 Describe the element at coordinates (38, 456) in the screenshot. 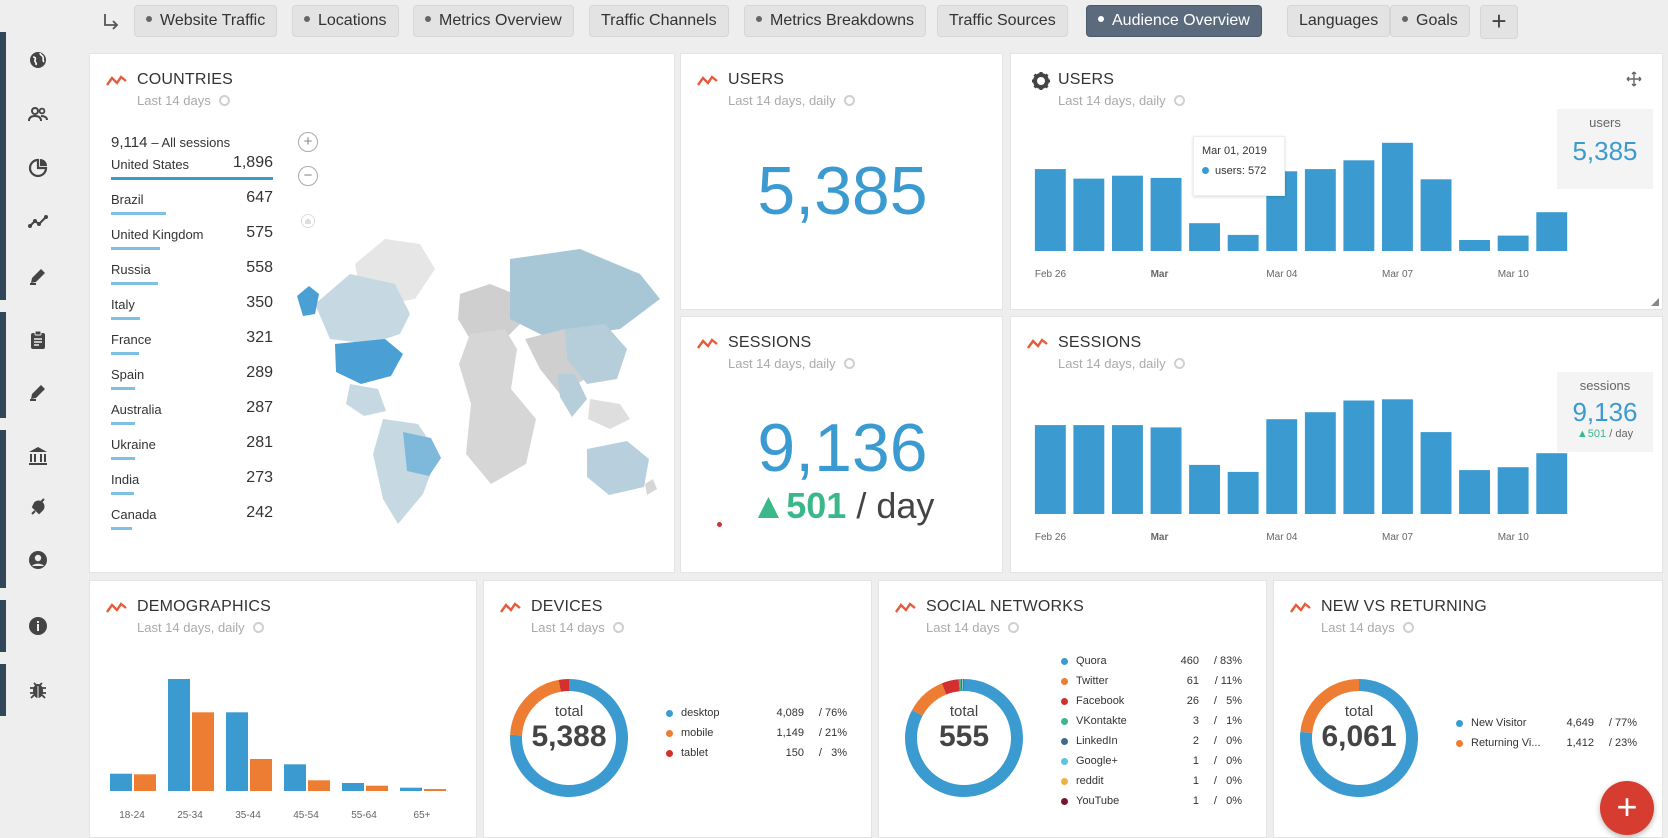

I see `bank-icon` at that location.